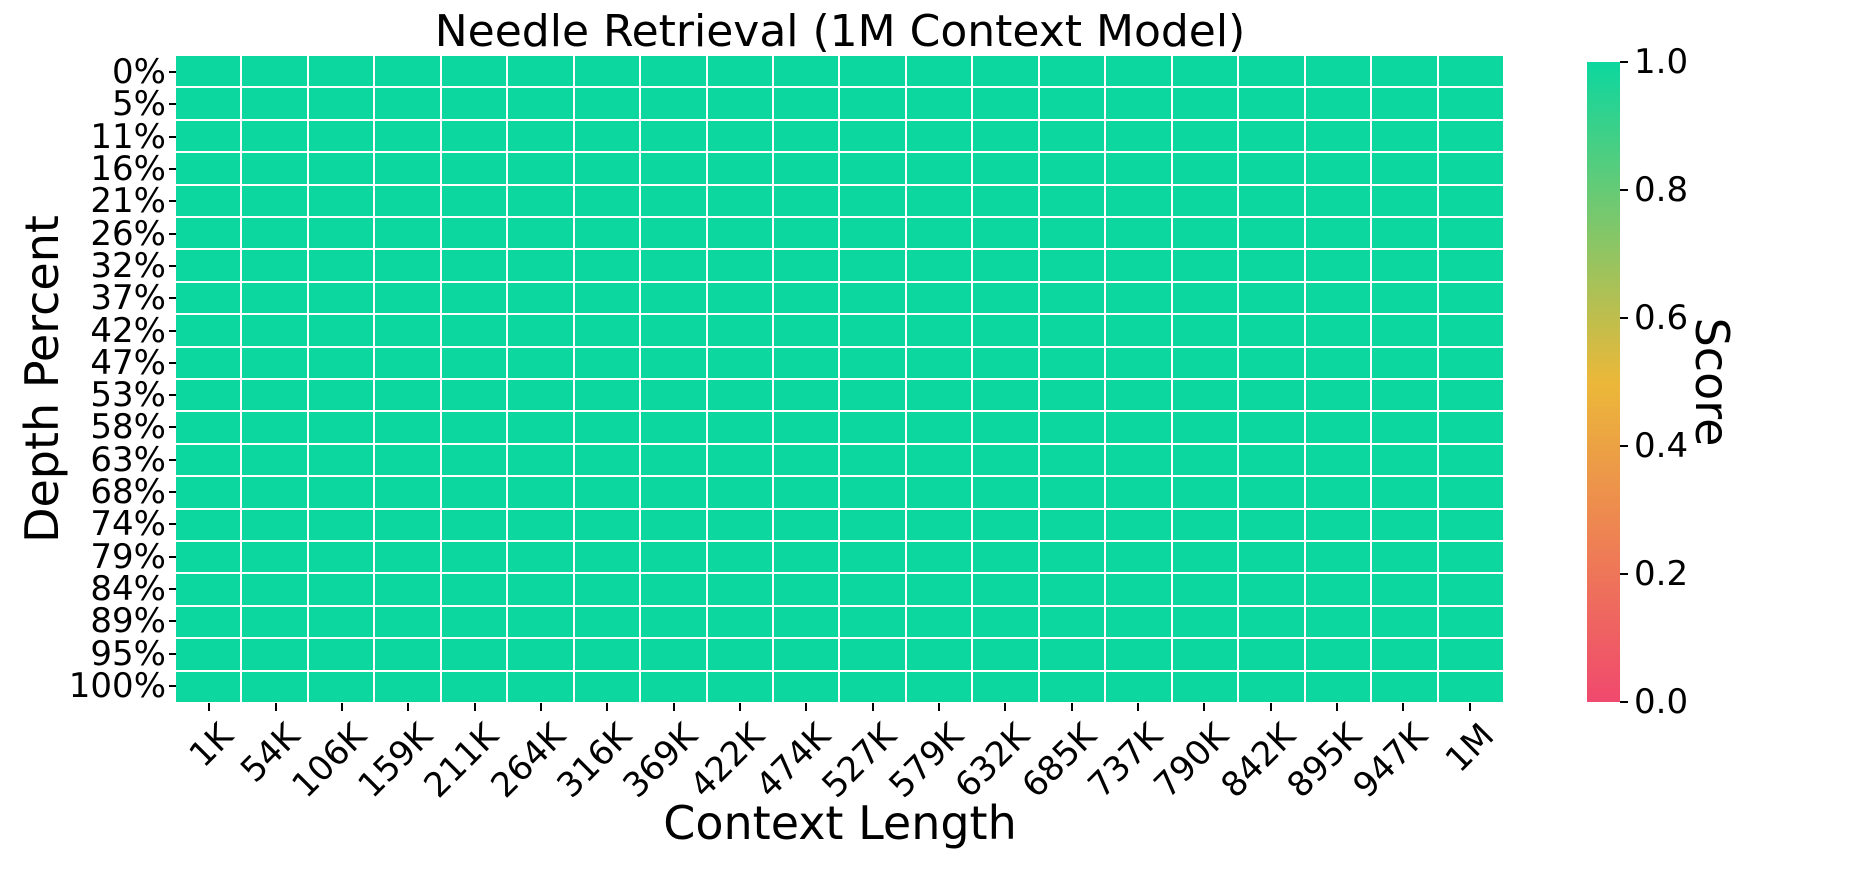 This screenshot has width=1850, height=873. Describe the element at coordinates (1712, 382) in the screenshot. I see `colorbar-label: Score` at that location.